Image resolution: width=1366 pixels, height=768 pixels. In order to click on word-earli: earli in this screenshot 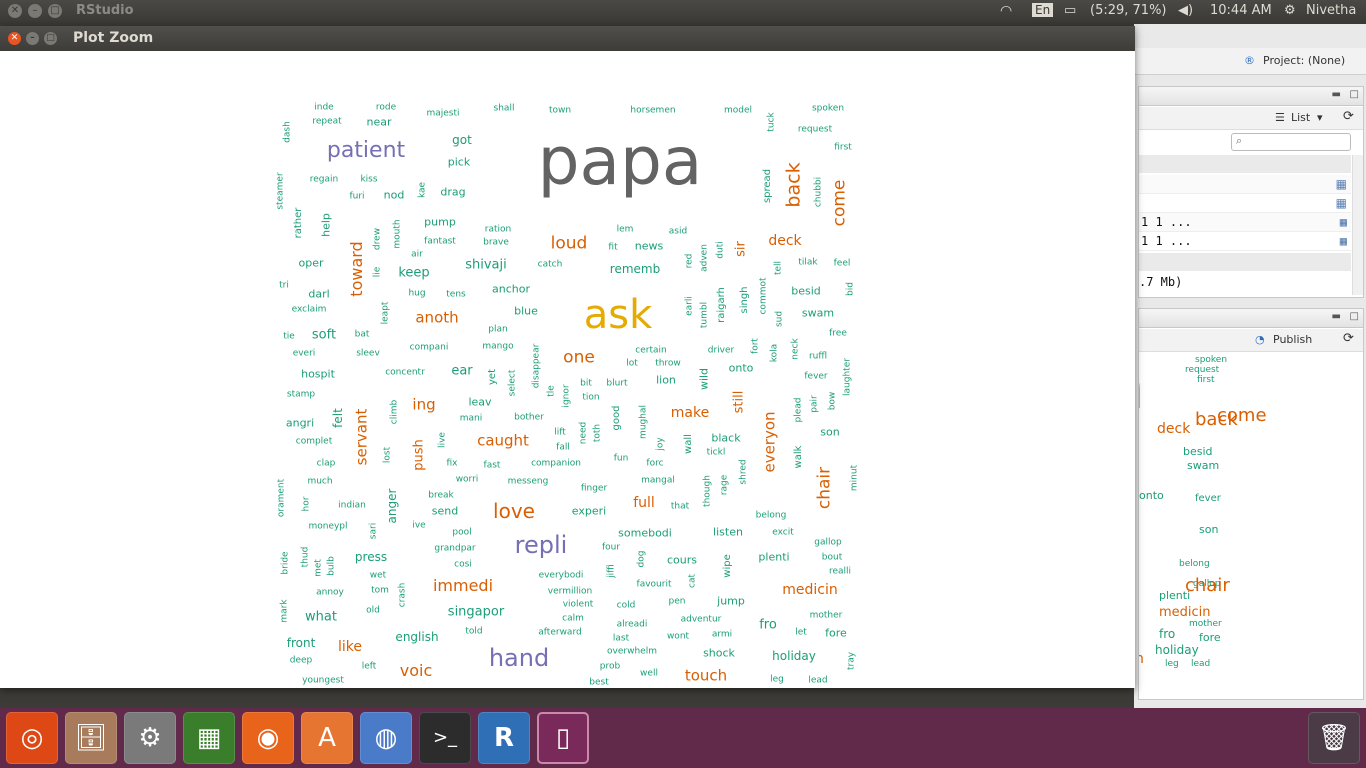, I will do `click(689, 306)`.